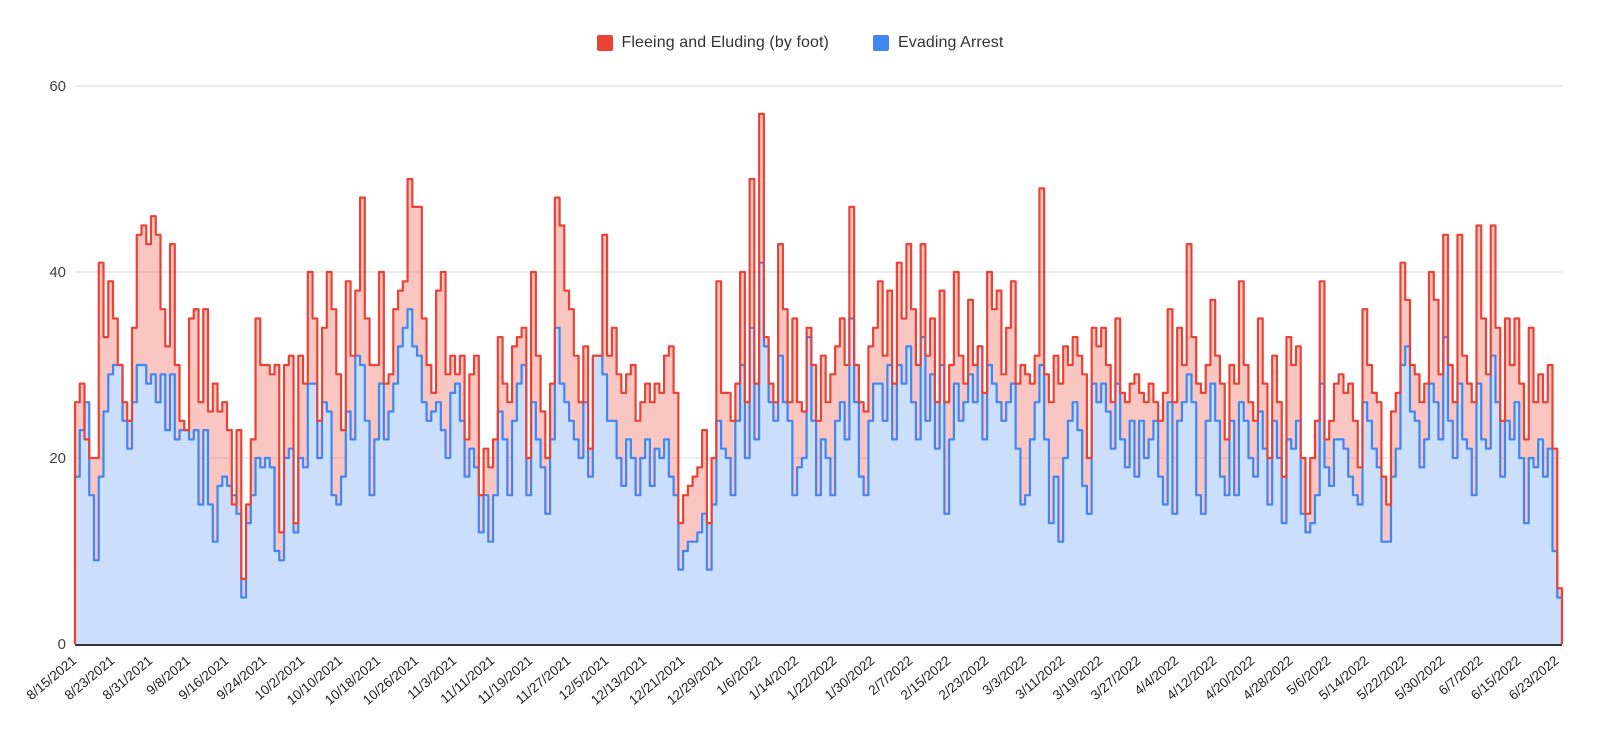 The width and height of the screenshot is (1600, 743). What do you see at coordinates (62, 644) in the screenshot?
I see `y-axis-label-0: 0` at bounding box center [62, 644].